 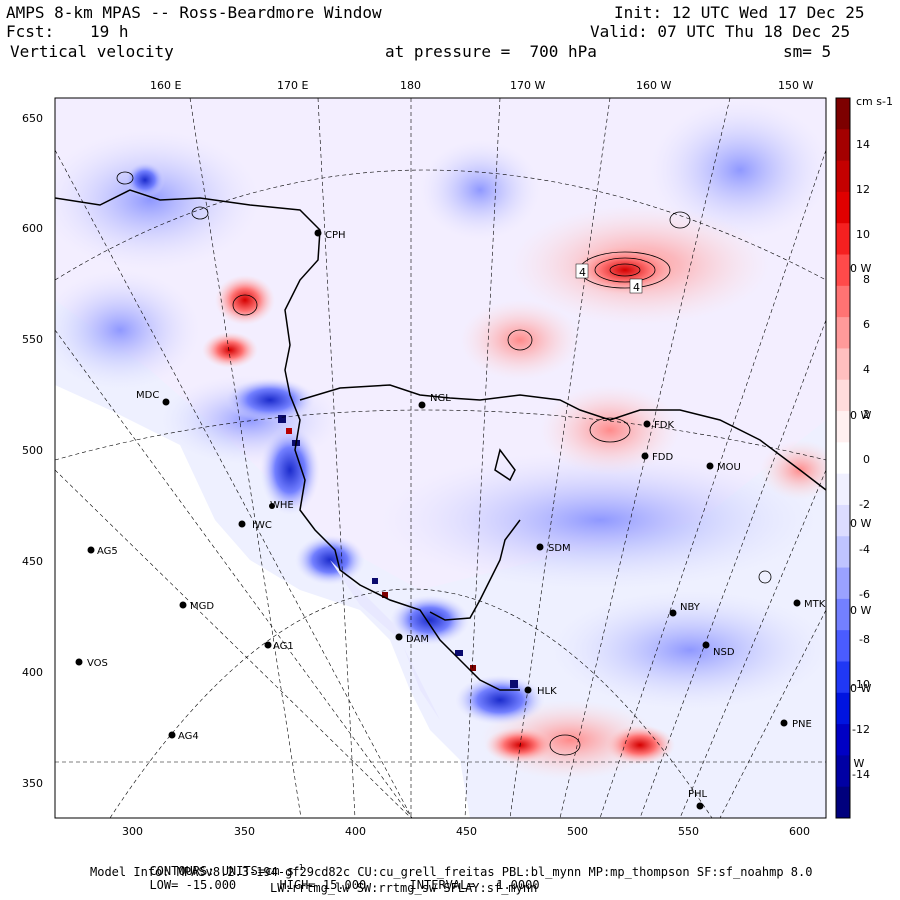 I want to click on station-label: DAM, so click(x=417, y=639).